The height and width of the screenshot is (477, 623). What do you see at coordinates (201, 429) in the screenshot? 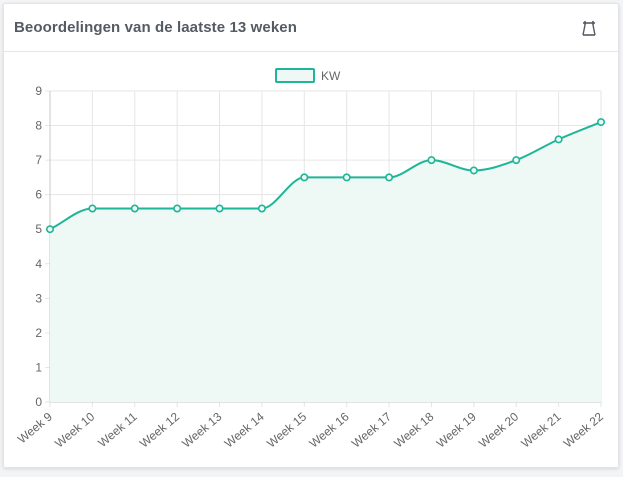
I see `x-tick-label: Week 13` at bounding box center [201, 429].